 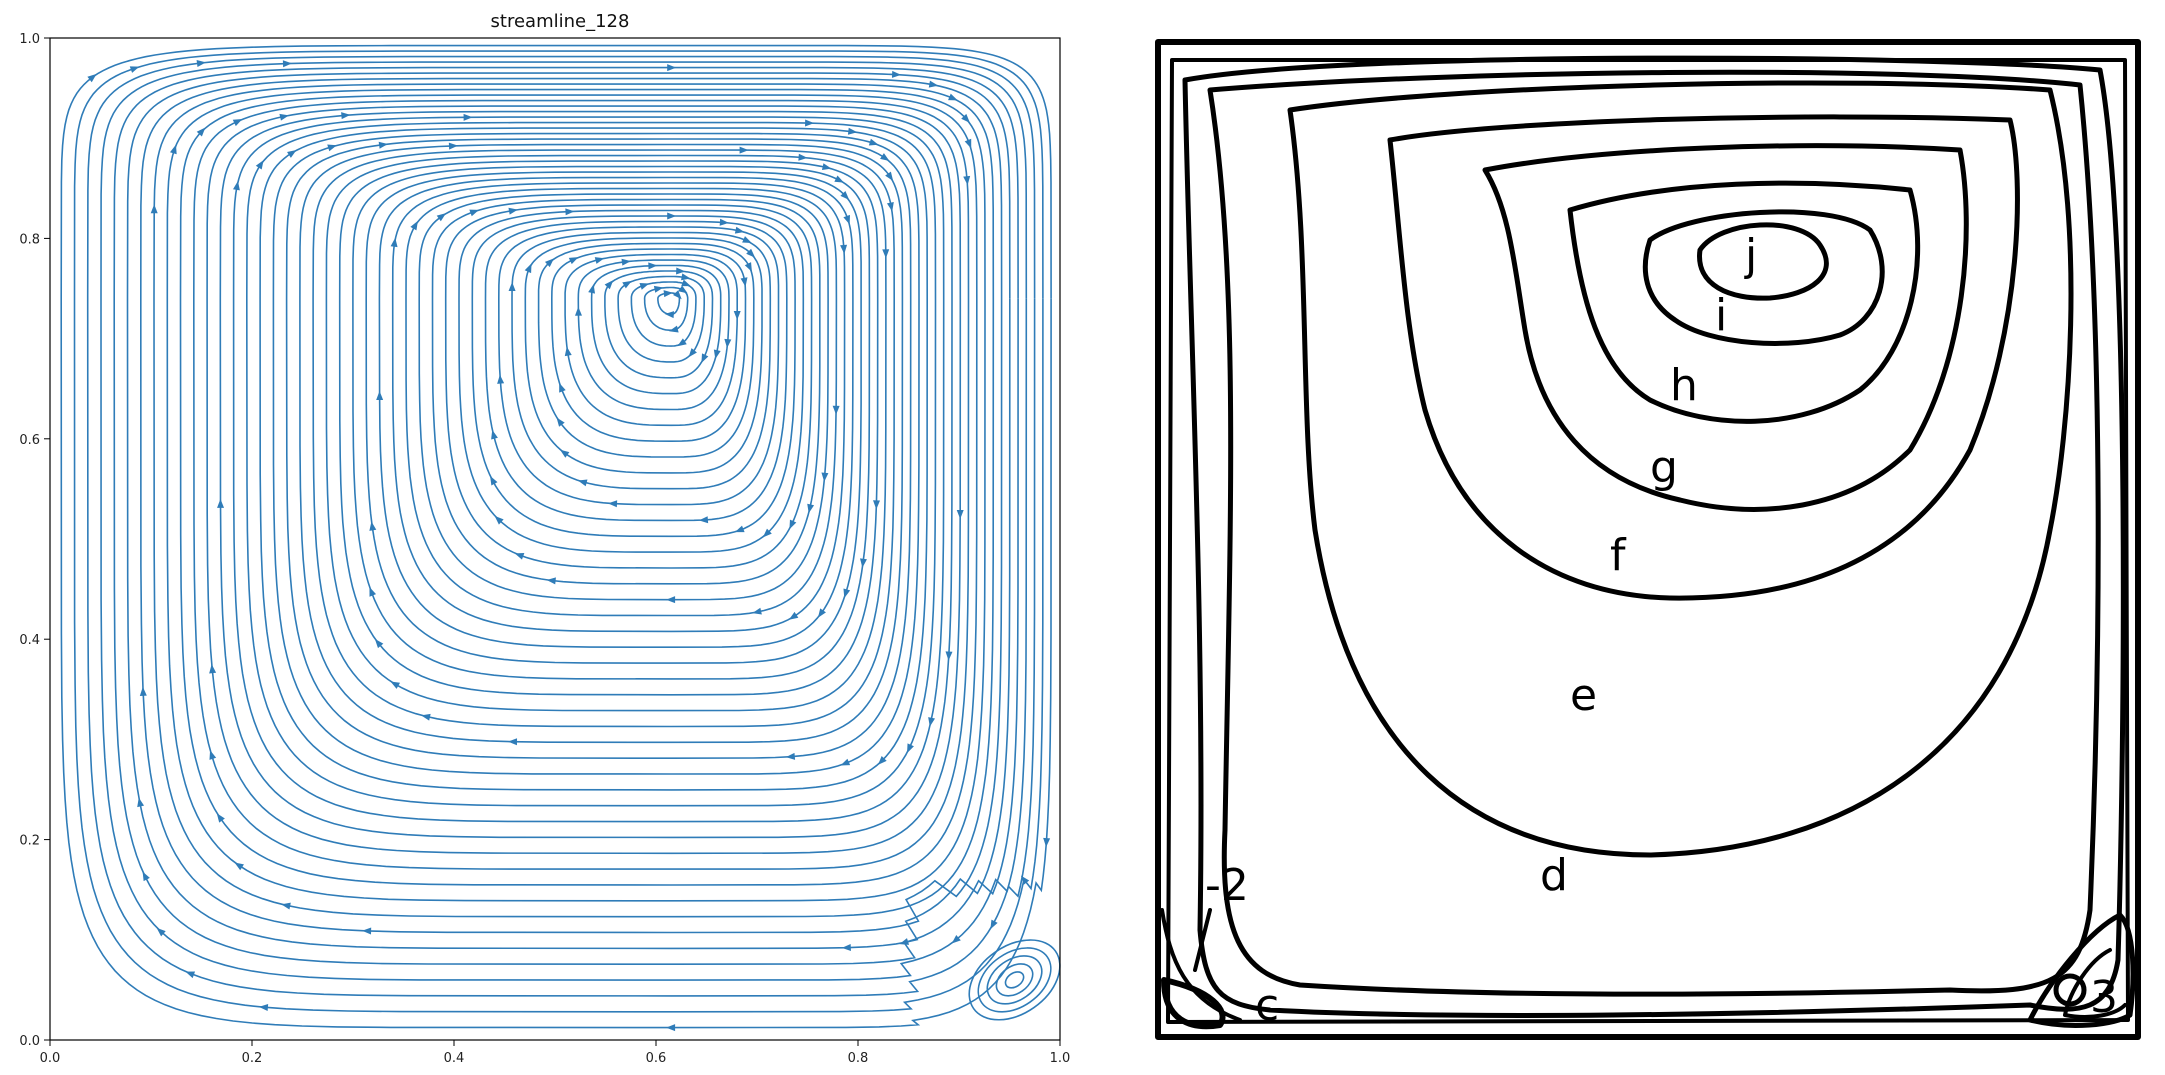 I want to click on contour-label-d: d, so click(x=1554, y=875).